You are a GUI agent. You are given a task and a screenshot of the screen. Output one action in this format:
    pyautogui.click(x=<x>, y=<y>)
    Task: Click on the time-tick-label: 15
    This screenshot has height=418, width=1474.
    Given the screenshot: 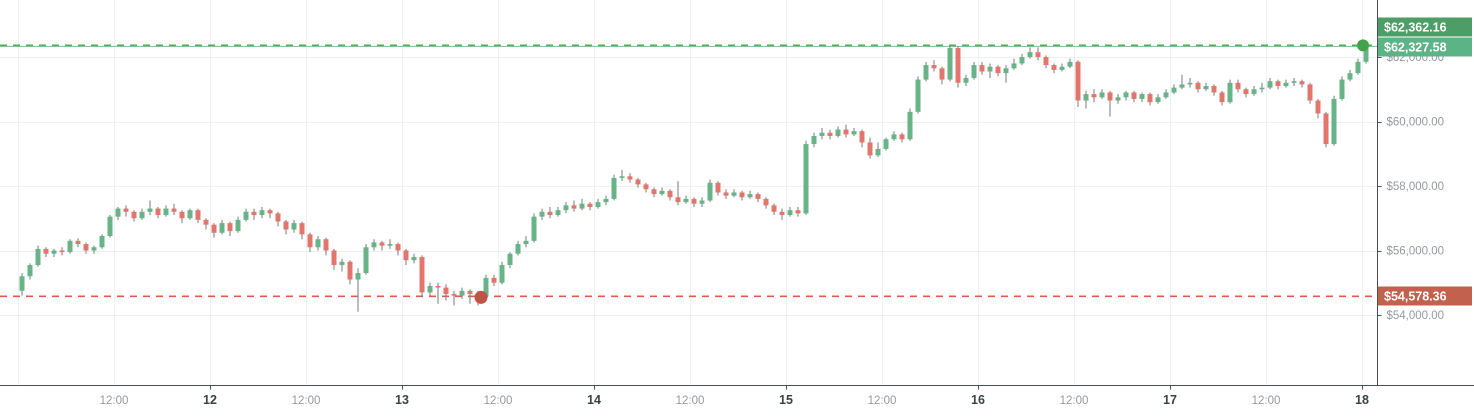 What is the action you would take?
    pyautogui.click(x=786, y=400)
    